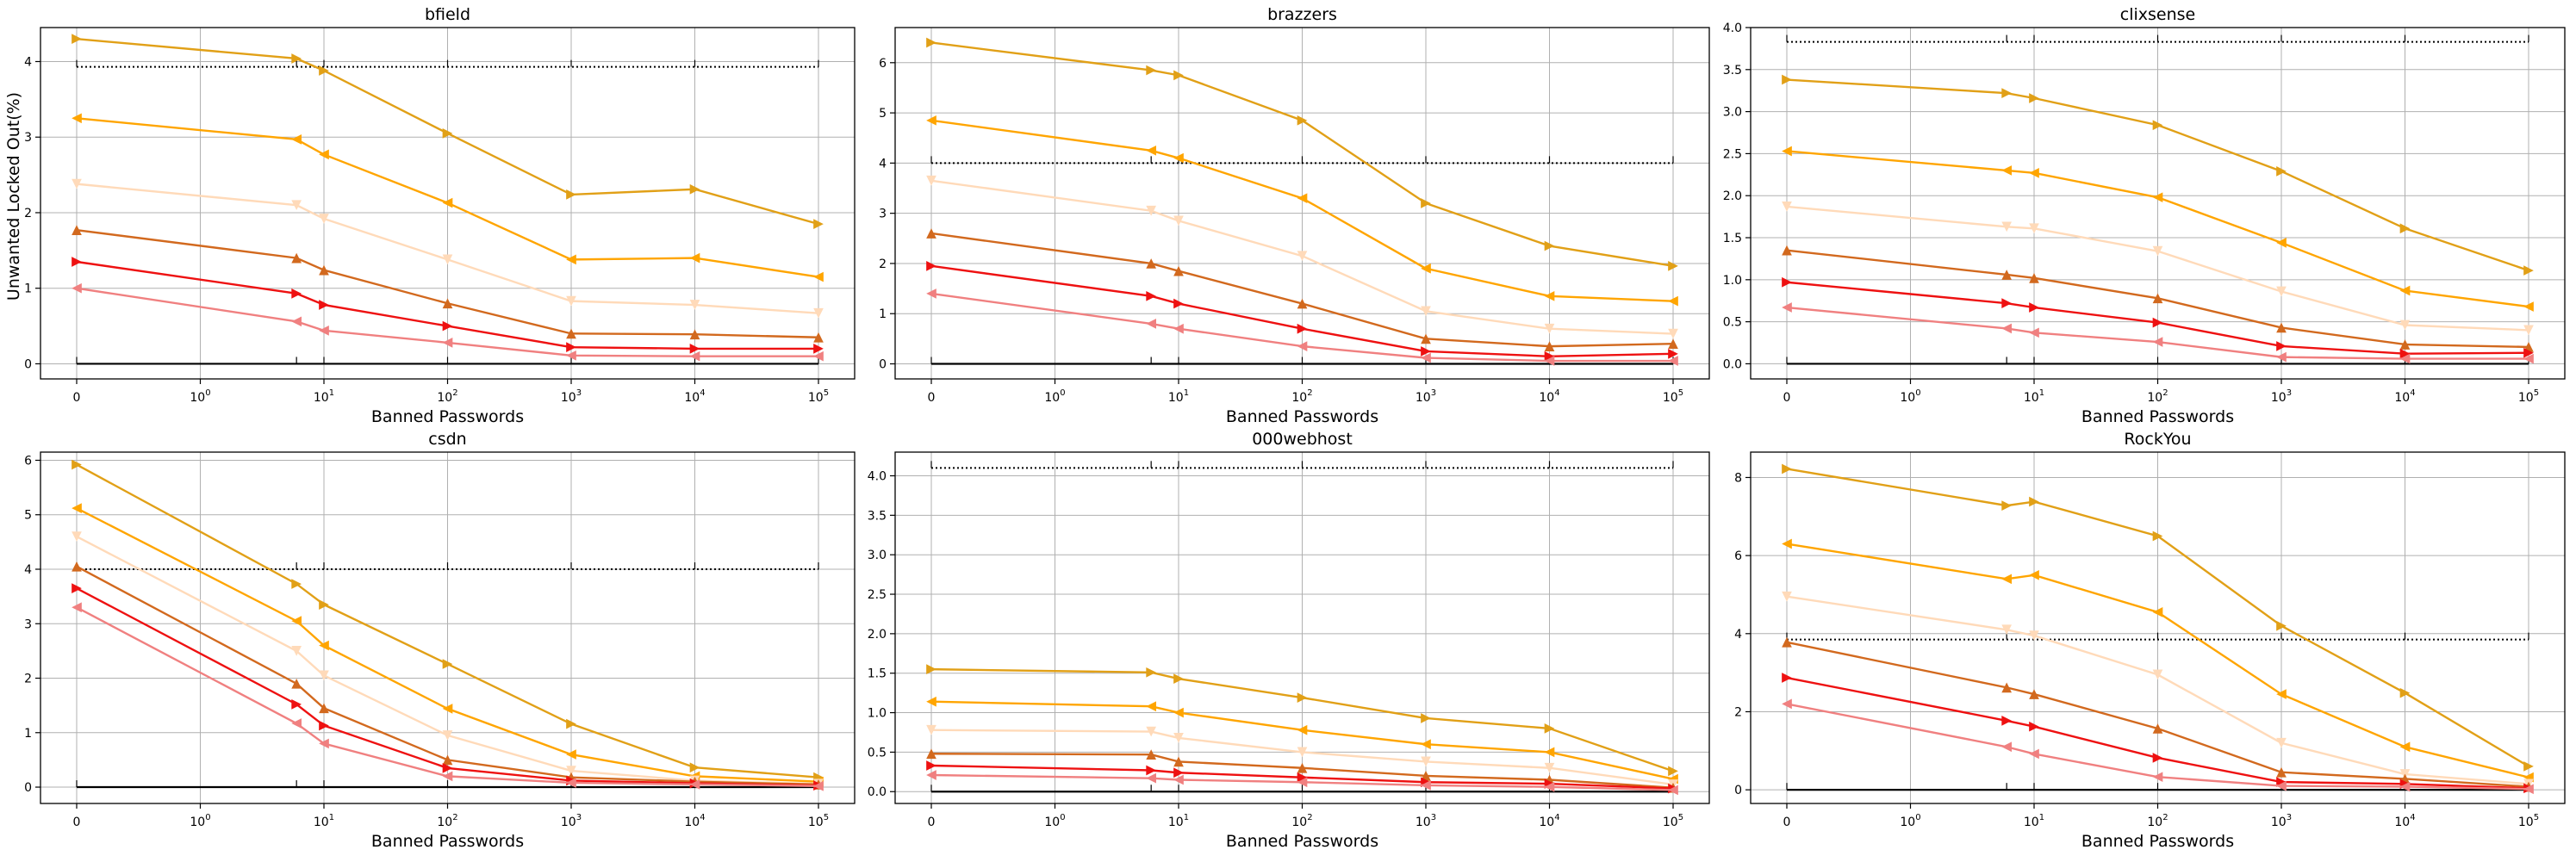 The height and width of the screenshot is (856, 2576). What do you see at coordinates (448, 14) in the screenshot?
I see `chart-title: bfield` at bounding box center [448, 14].